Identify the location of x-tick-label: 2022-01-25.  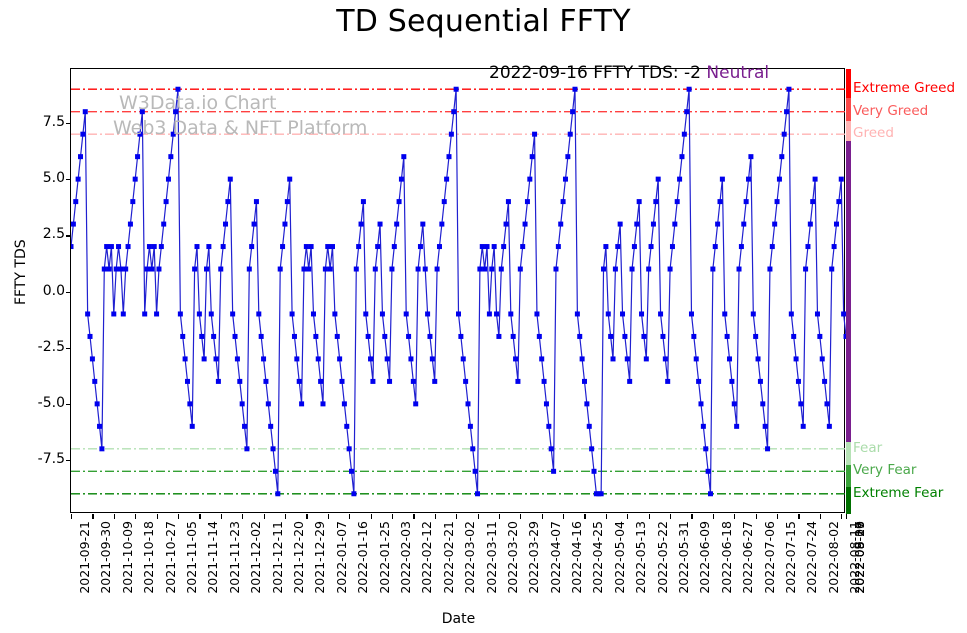
(384, 557).